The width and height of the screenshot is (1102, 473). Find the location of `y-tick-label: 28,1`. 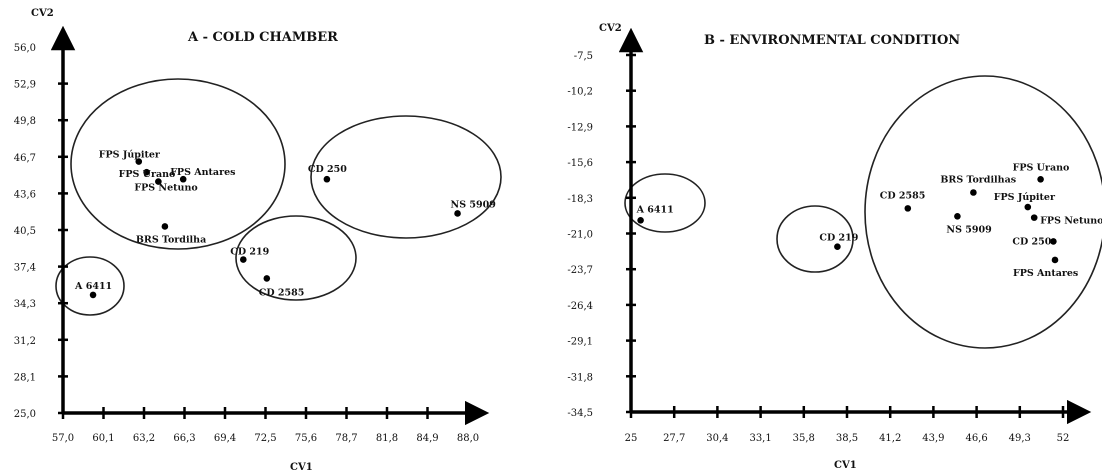

y-tick-label: 28,1 is located at coordinates (25, 377).